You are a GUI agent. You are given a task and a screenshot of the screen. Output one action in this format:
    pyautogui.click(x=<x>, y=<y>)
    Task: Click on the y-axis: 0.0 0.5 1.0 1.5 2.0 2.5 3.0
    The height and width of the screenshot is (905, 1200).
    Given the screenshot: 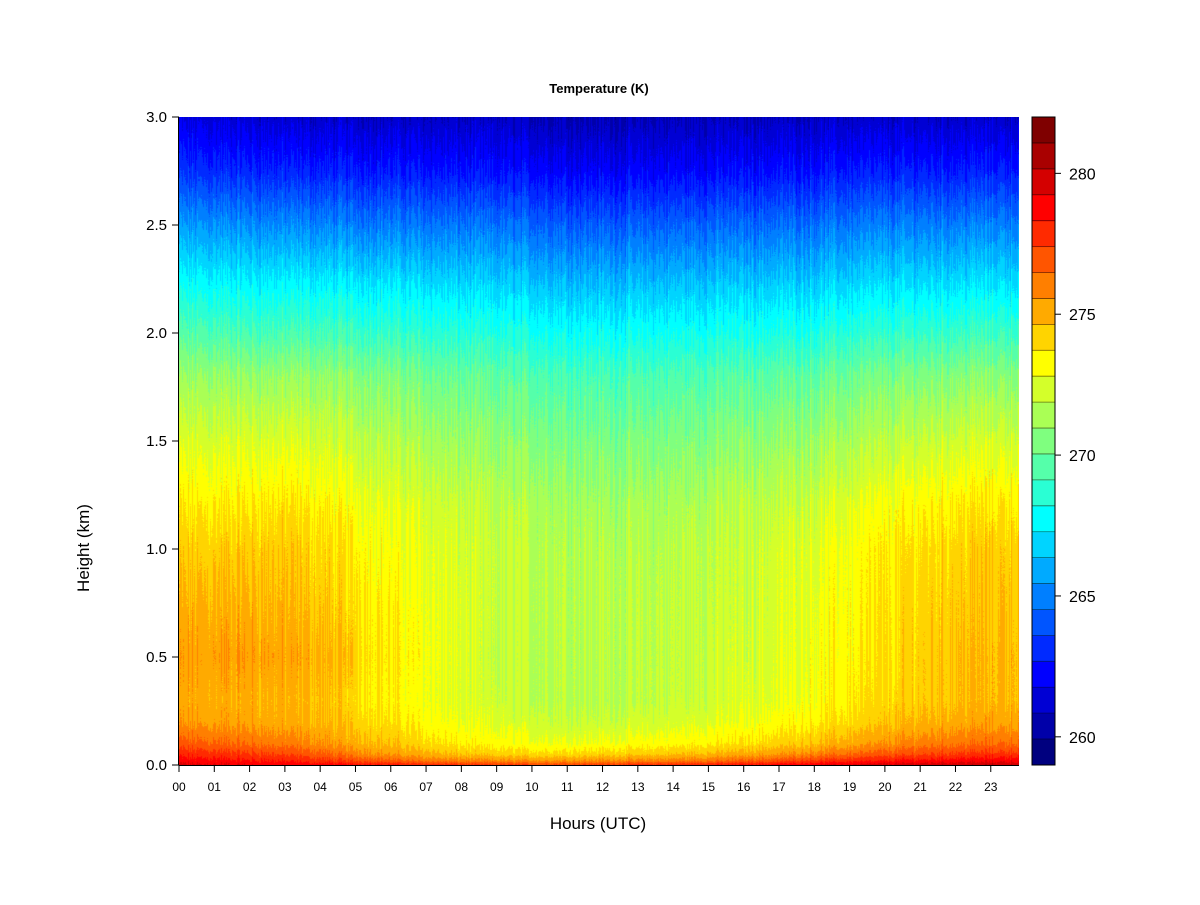 What is the action you would take?
    pyautogui.click(x=162, y=441)
    